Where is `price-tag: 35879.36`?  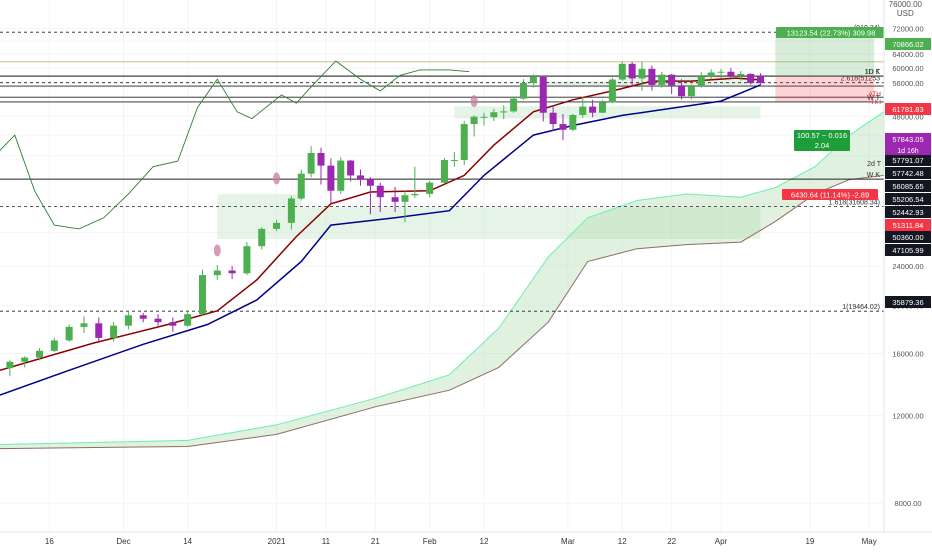
price-tag: 35879.36 is located at coordinates (907, 302).